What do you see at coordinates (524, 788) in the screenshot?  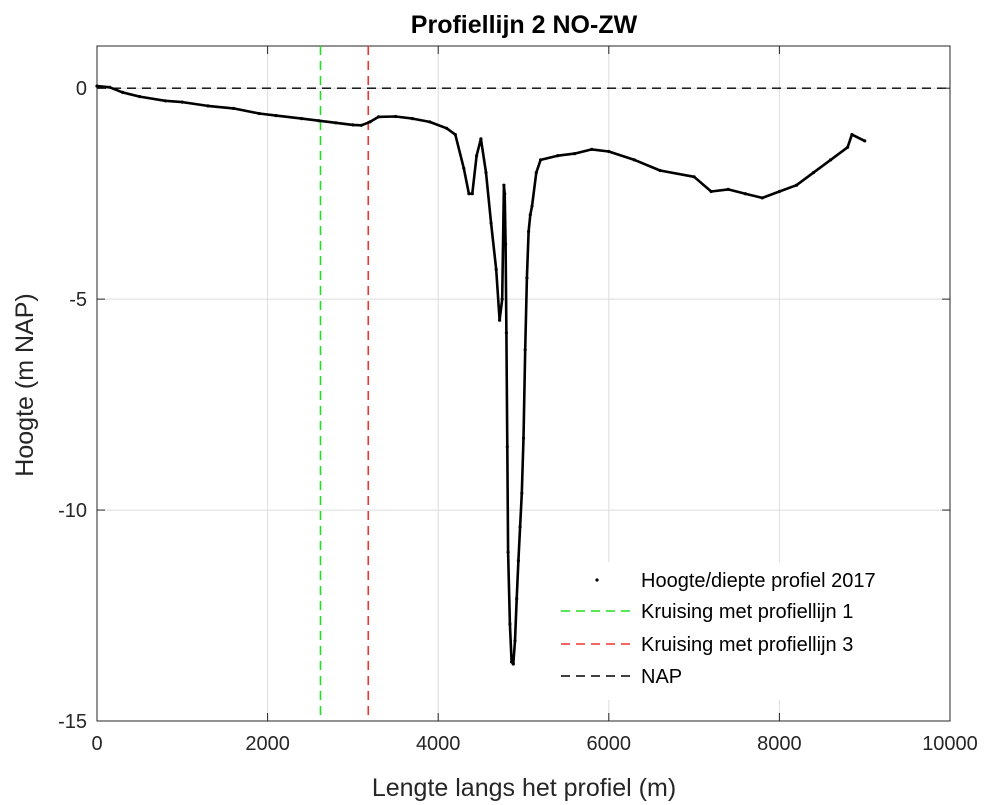 I see `x-axis-label: Lengte langs het profiel (m)` at bounding box center [524, 788].